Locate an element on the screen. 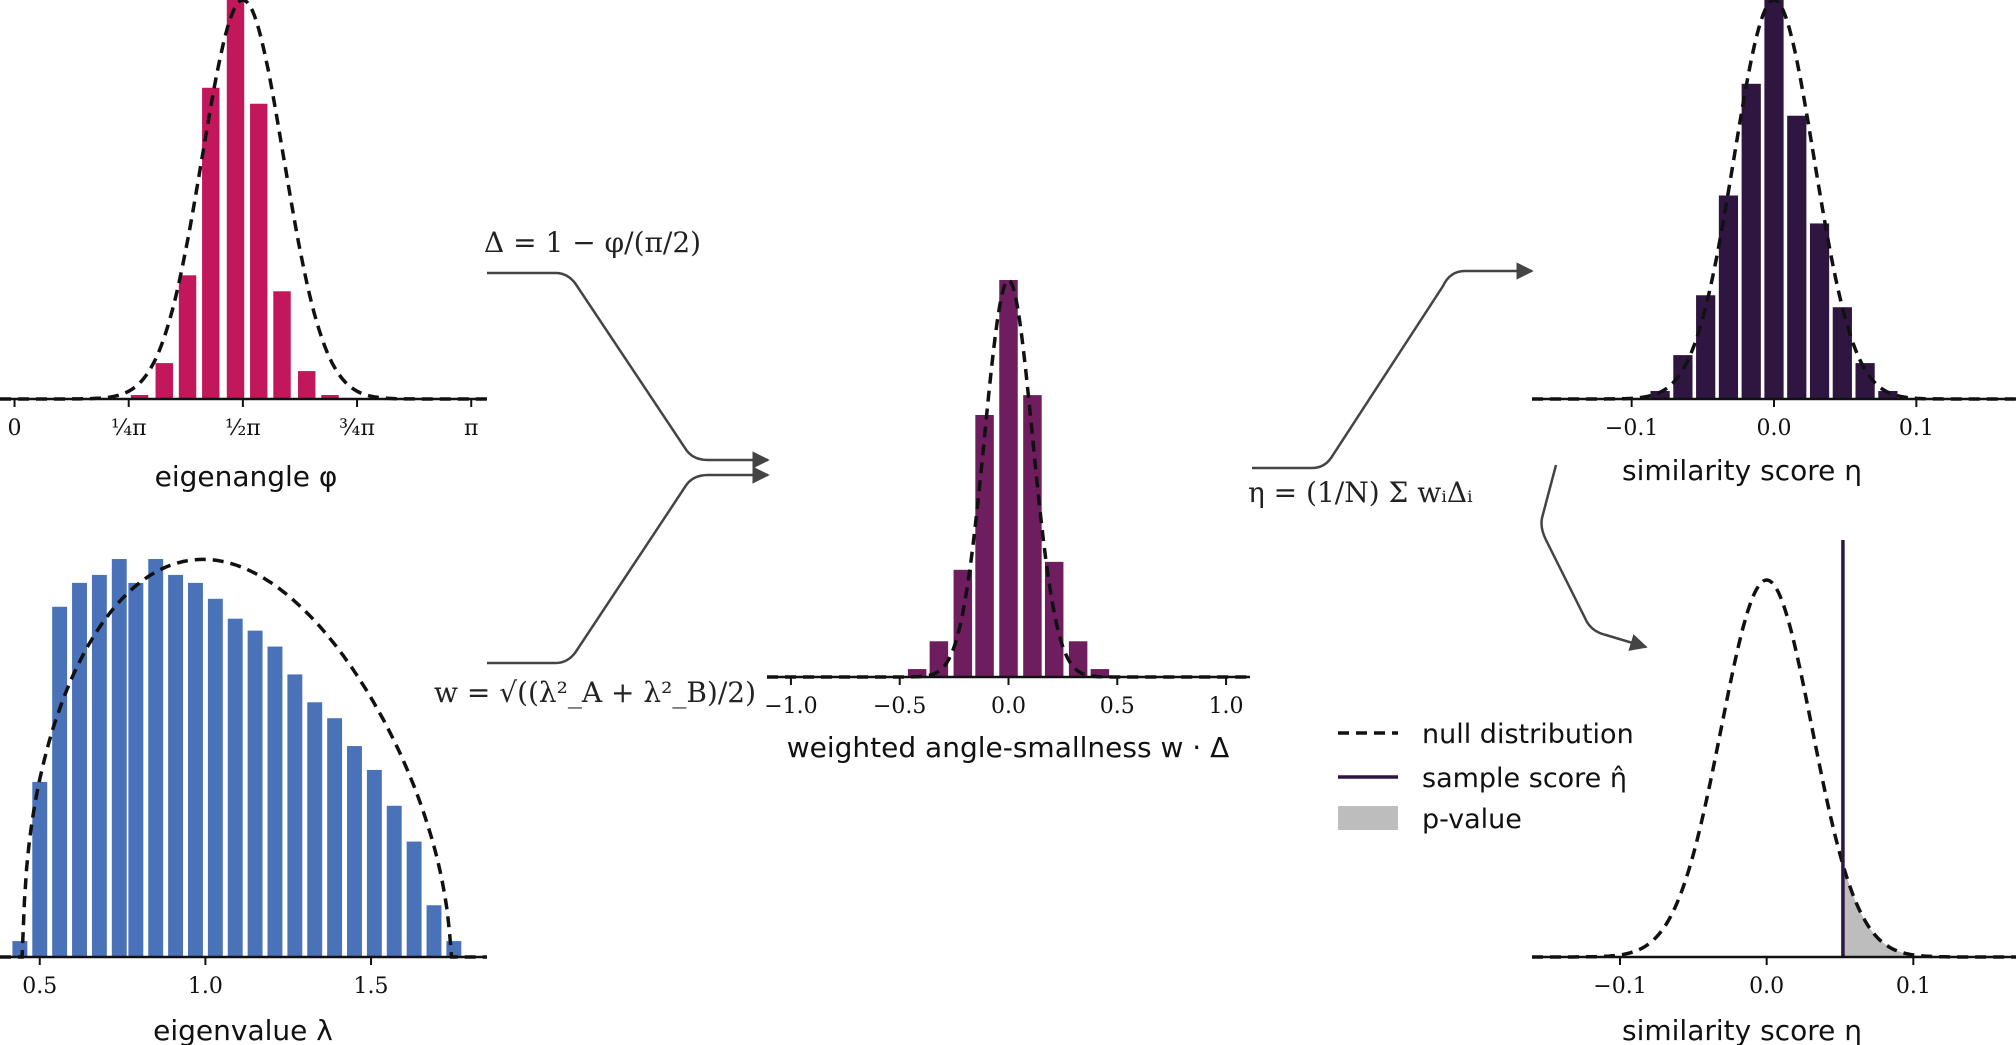  eigenvalue-histogram: 0.5 1.0 1.5 eigenvalue λ is located at coordinates (243, 801).